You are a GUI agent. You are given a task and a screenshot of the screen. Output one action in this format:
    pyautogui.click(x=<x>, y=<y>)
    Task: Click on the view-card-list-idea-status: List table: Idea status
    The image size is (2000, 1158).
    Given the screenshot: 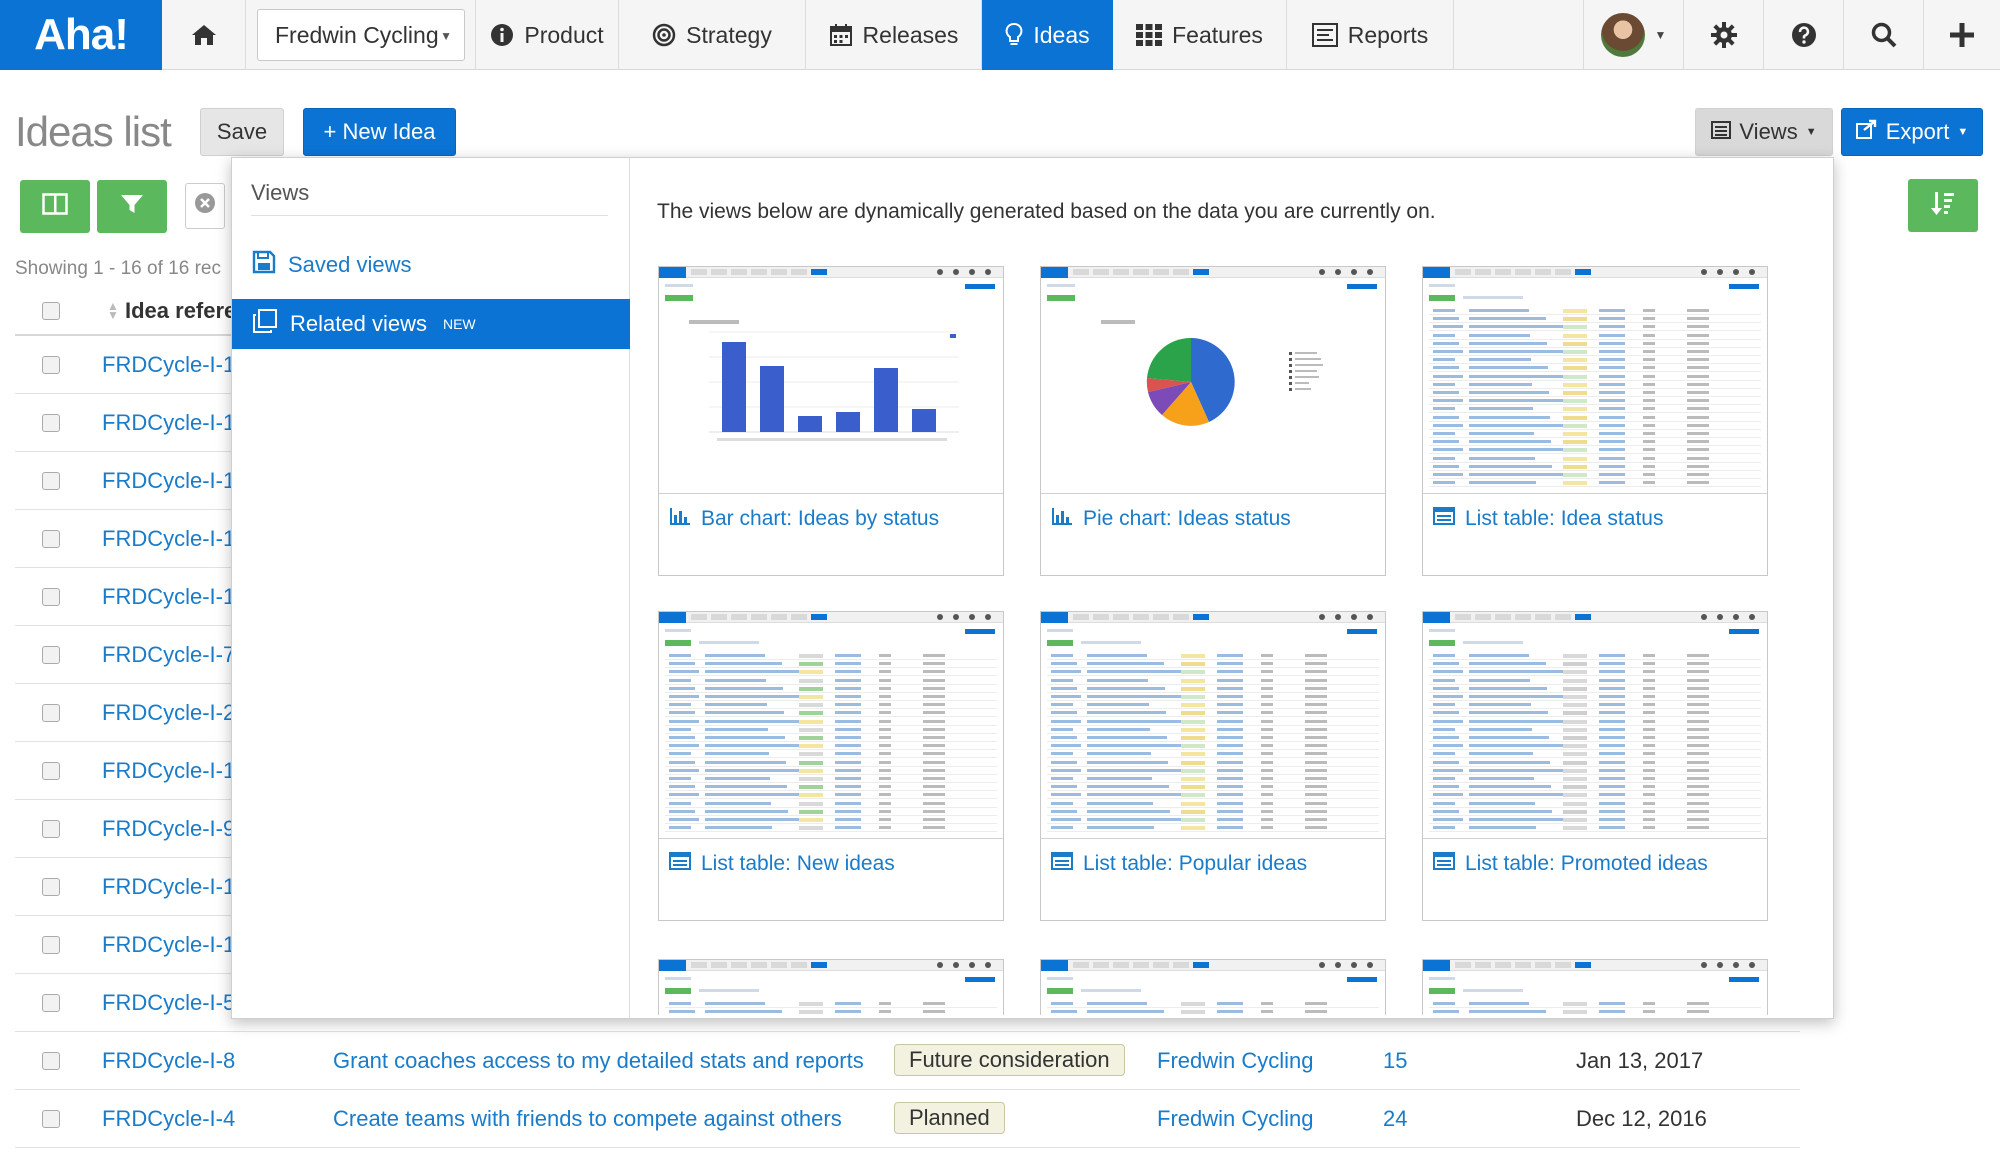 What is the action you would take?
    pyautogui.click(x=1595, y=421)
    